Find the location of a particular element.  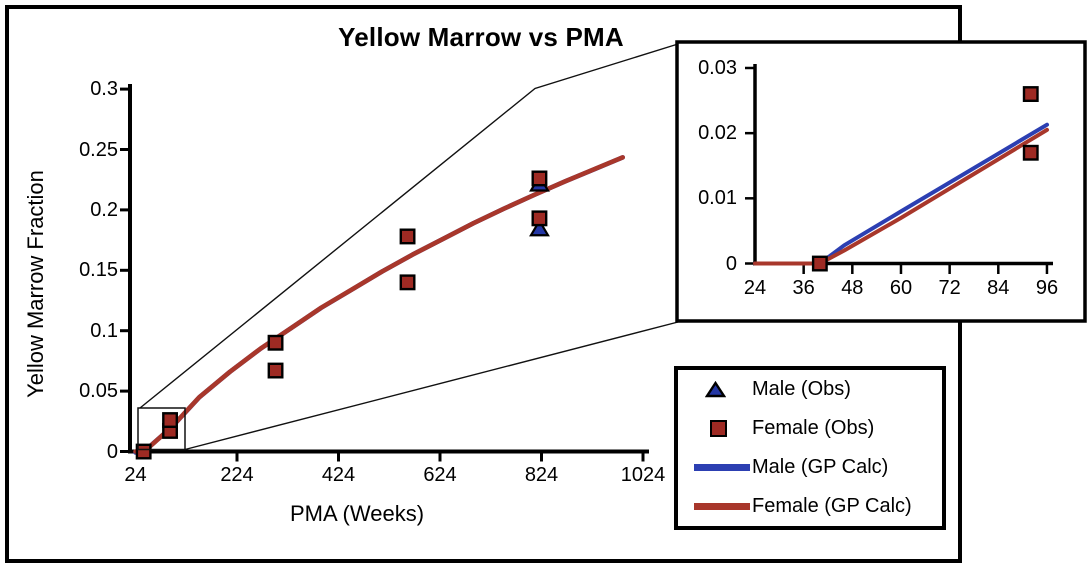

zoom-connector-bottom-line is located at coordinates (431, 386).